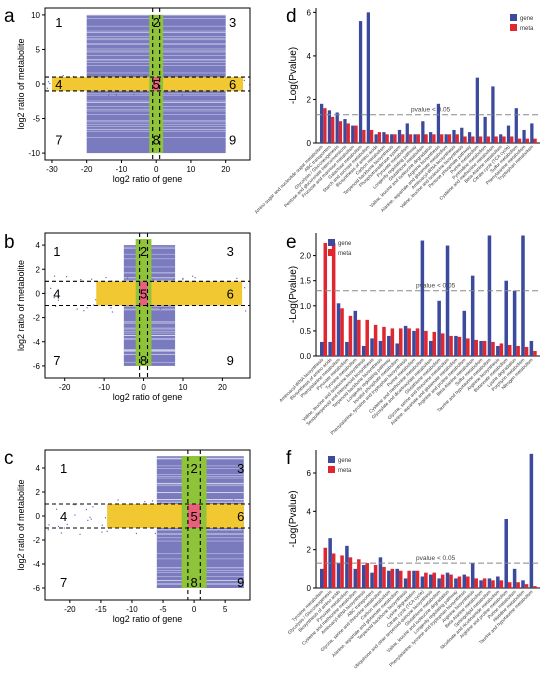  I want to click on region-label: 3, so click(232, 22).